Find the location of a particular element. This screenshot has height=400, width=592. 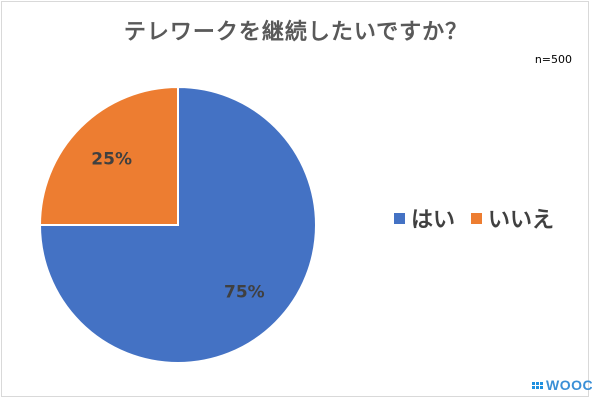

wooc-logo: WOOC is located at coordinates (562, 385).